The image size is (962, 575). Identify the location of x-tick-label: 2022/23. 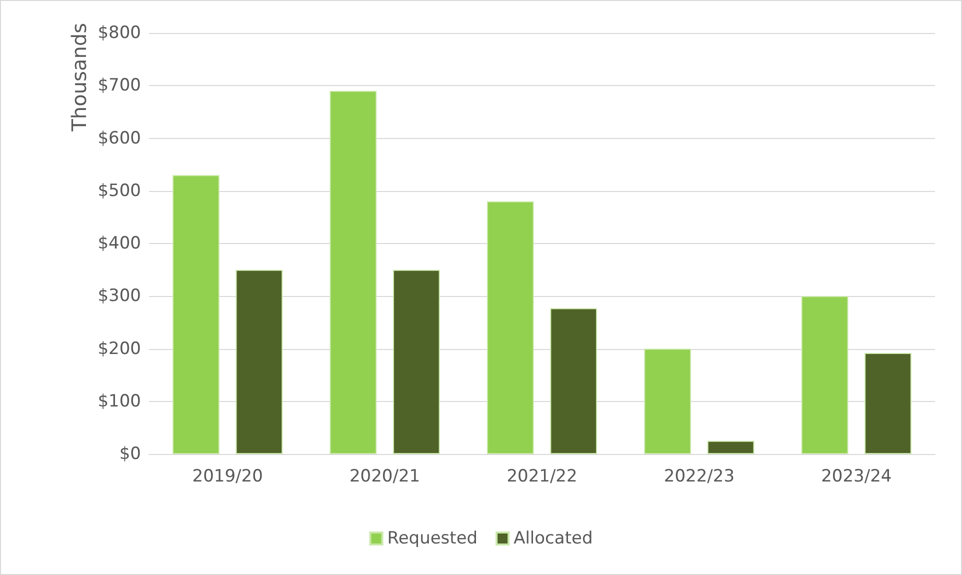
(699, 476).